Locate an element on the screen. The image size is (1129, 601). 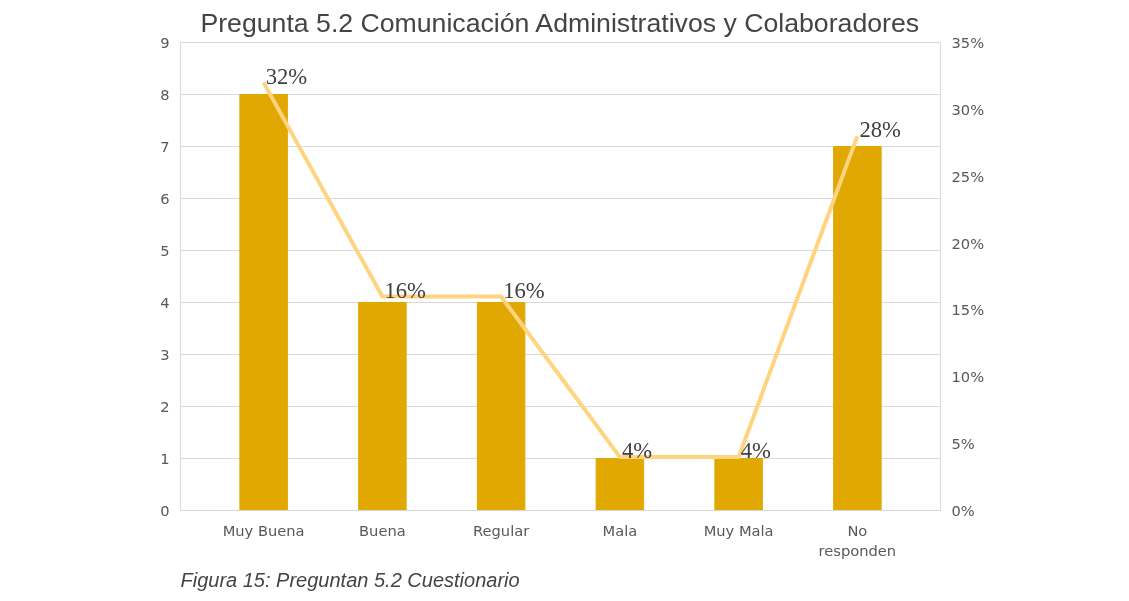
x-tick-label: Mala is located at coordinates (620, 530).